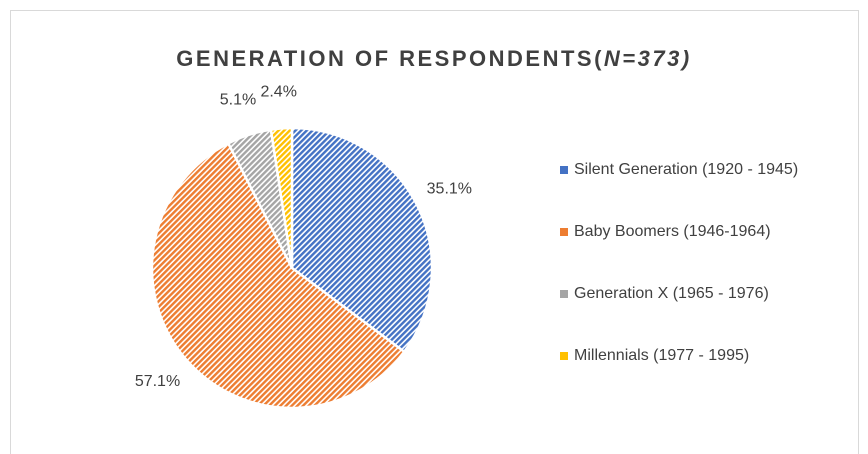 This screenshot has width=868, height=454. I want to click on legend-label: Millennials (1977 - 1995), so click(661, 355).